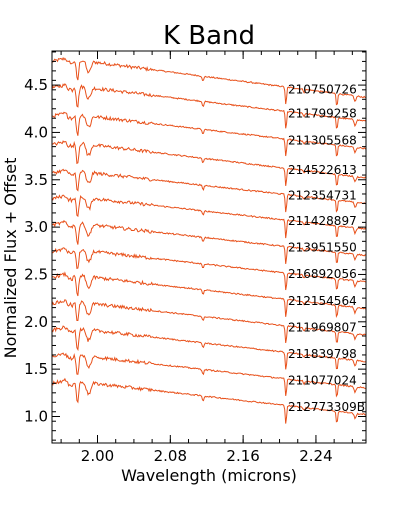  What do you see at coordinates (36, 274) in the screenshot?
I see `y-tick-label: 2.5` at bounding box center [36, 274].